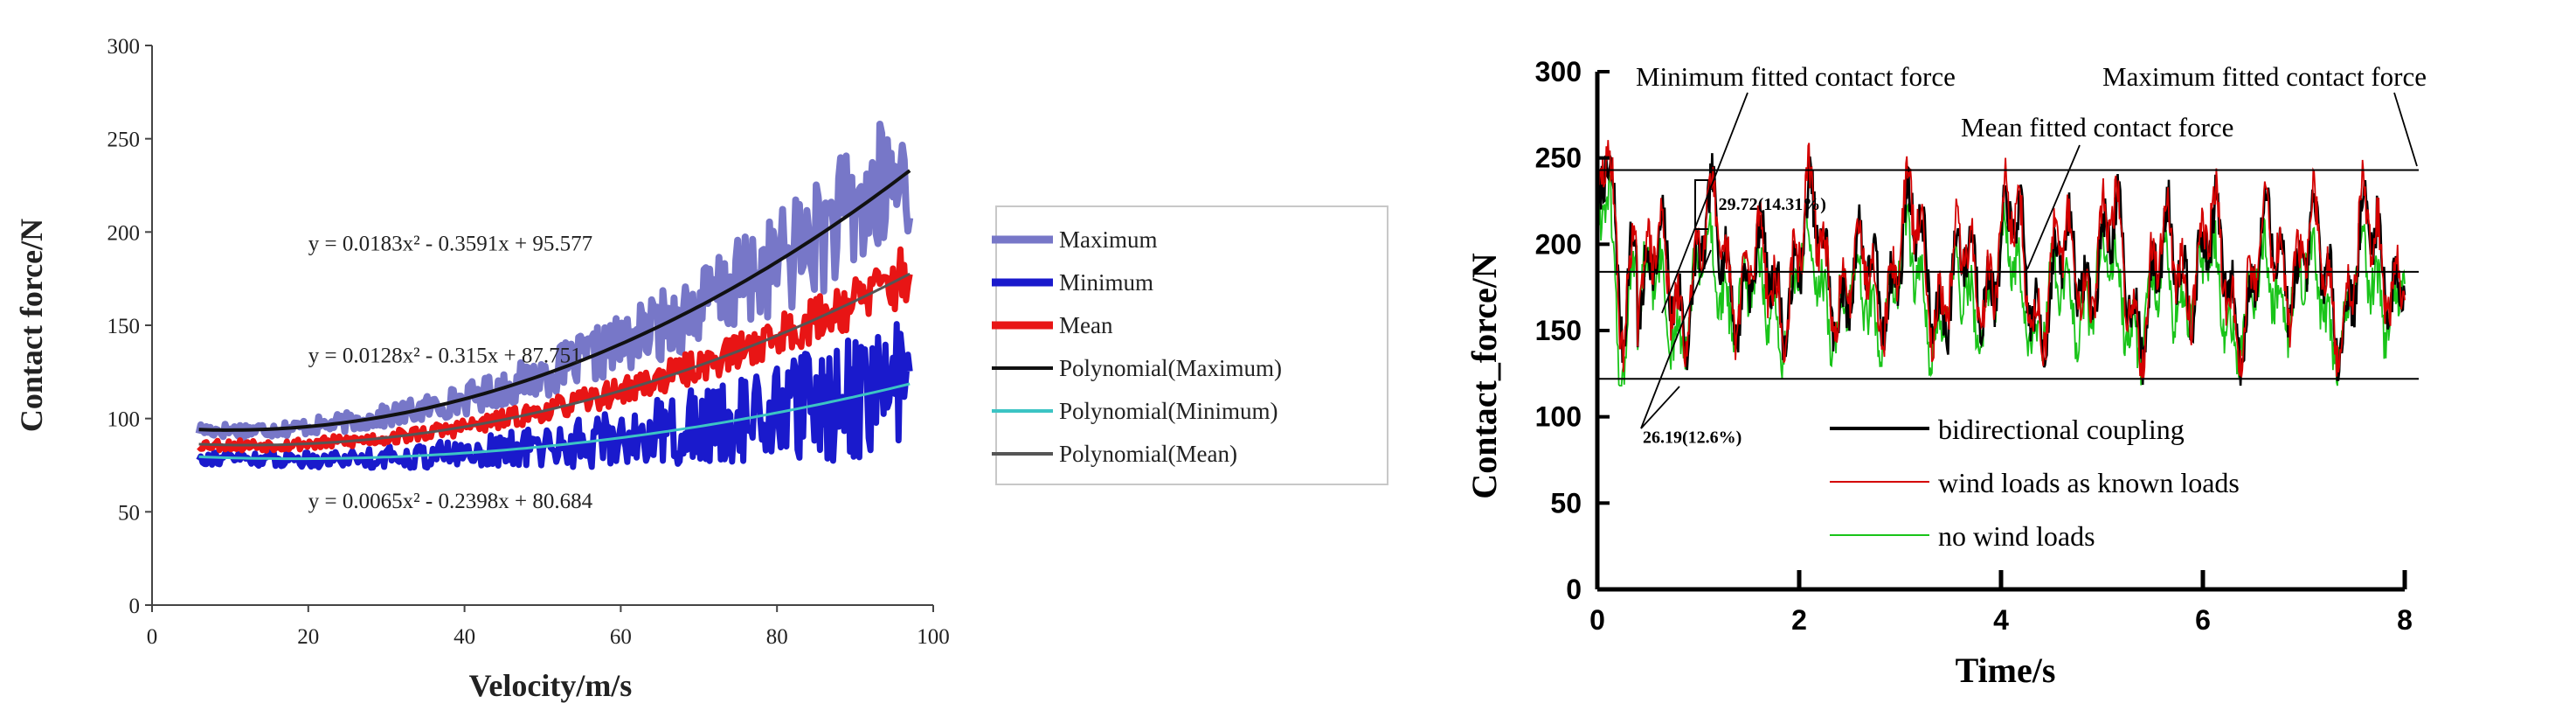 Image resolution: width=2576 pixels, height=724 pixels. I want to click on annotation-minimum-fitted: Minimum fitted contact force, so click(1796, 76).